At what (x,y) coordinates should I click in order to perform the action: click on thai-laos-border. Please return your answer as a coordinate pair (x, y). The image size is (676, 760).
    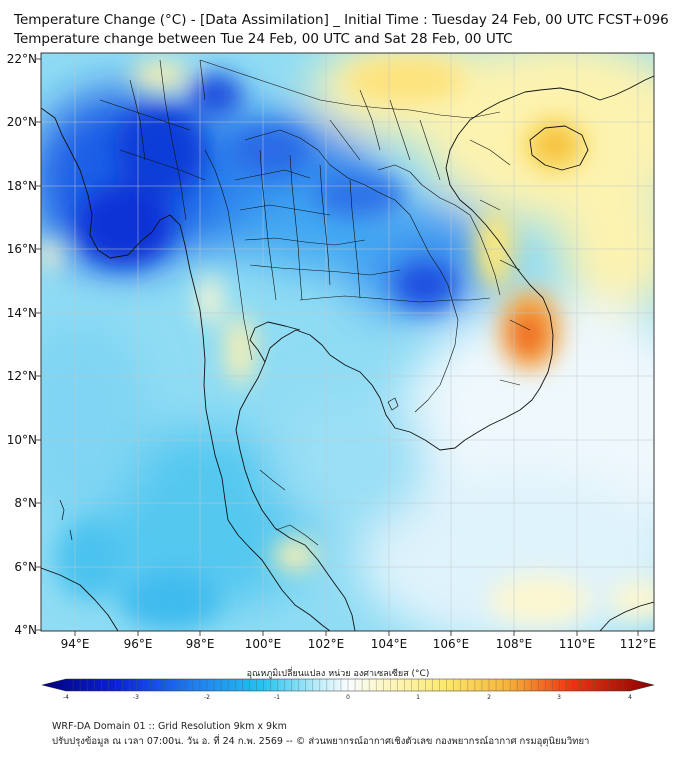
    Looking at the image, I should click on (348, 215).